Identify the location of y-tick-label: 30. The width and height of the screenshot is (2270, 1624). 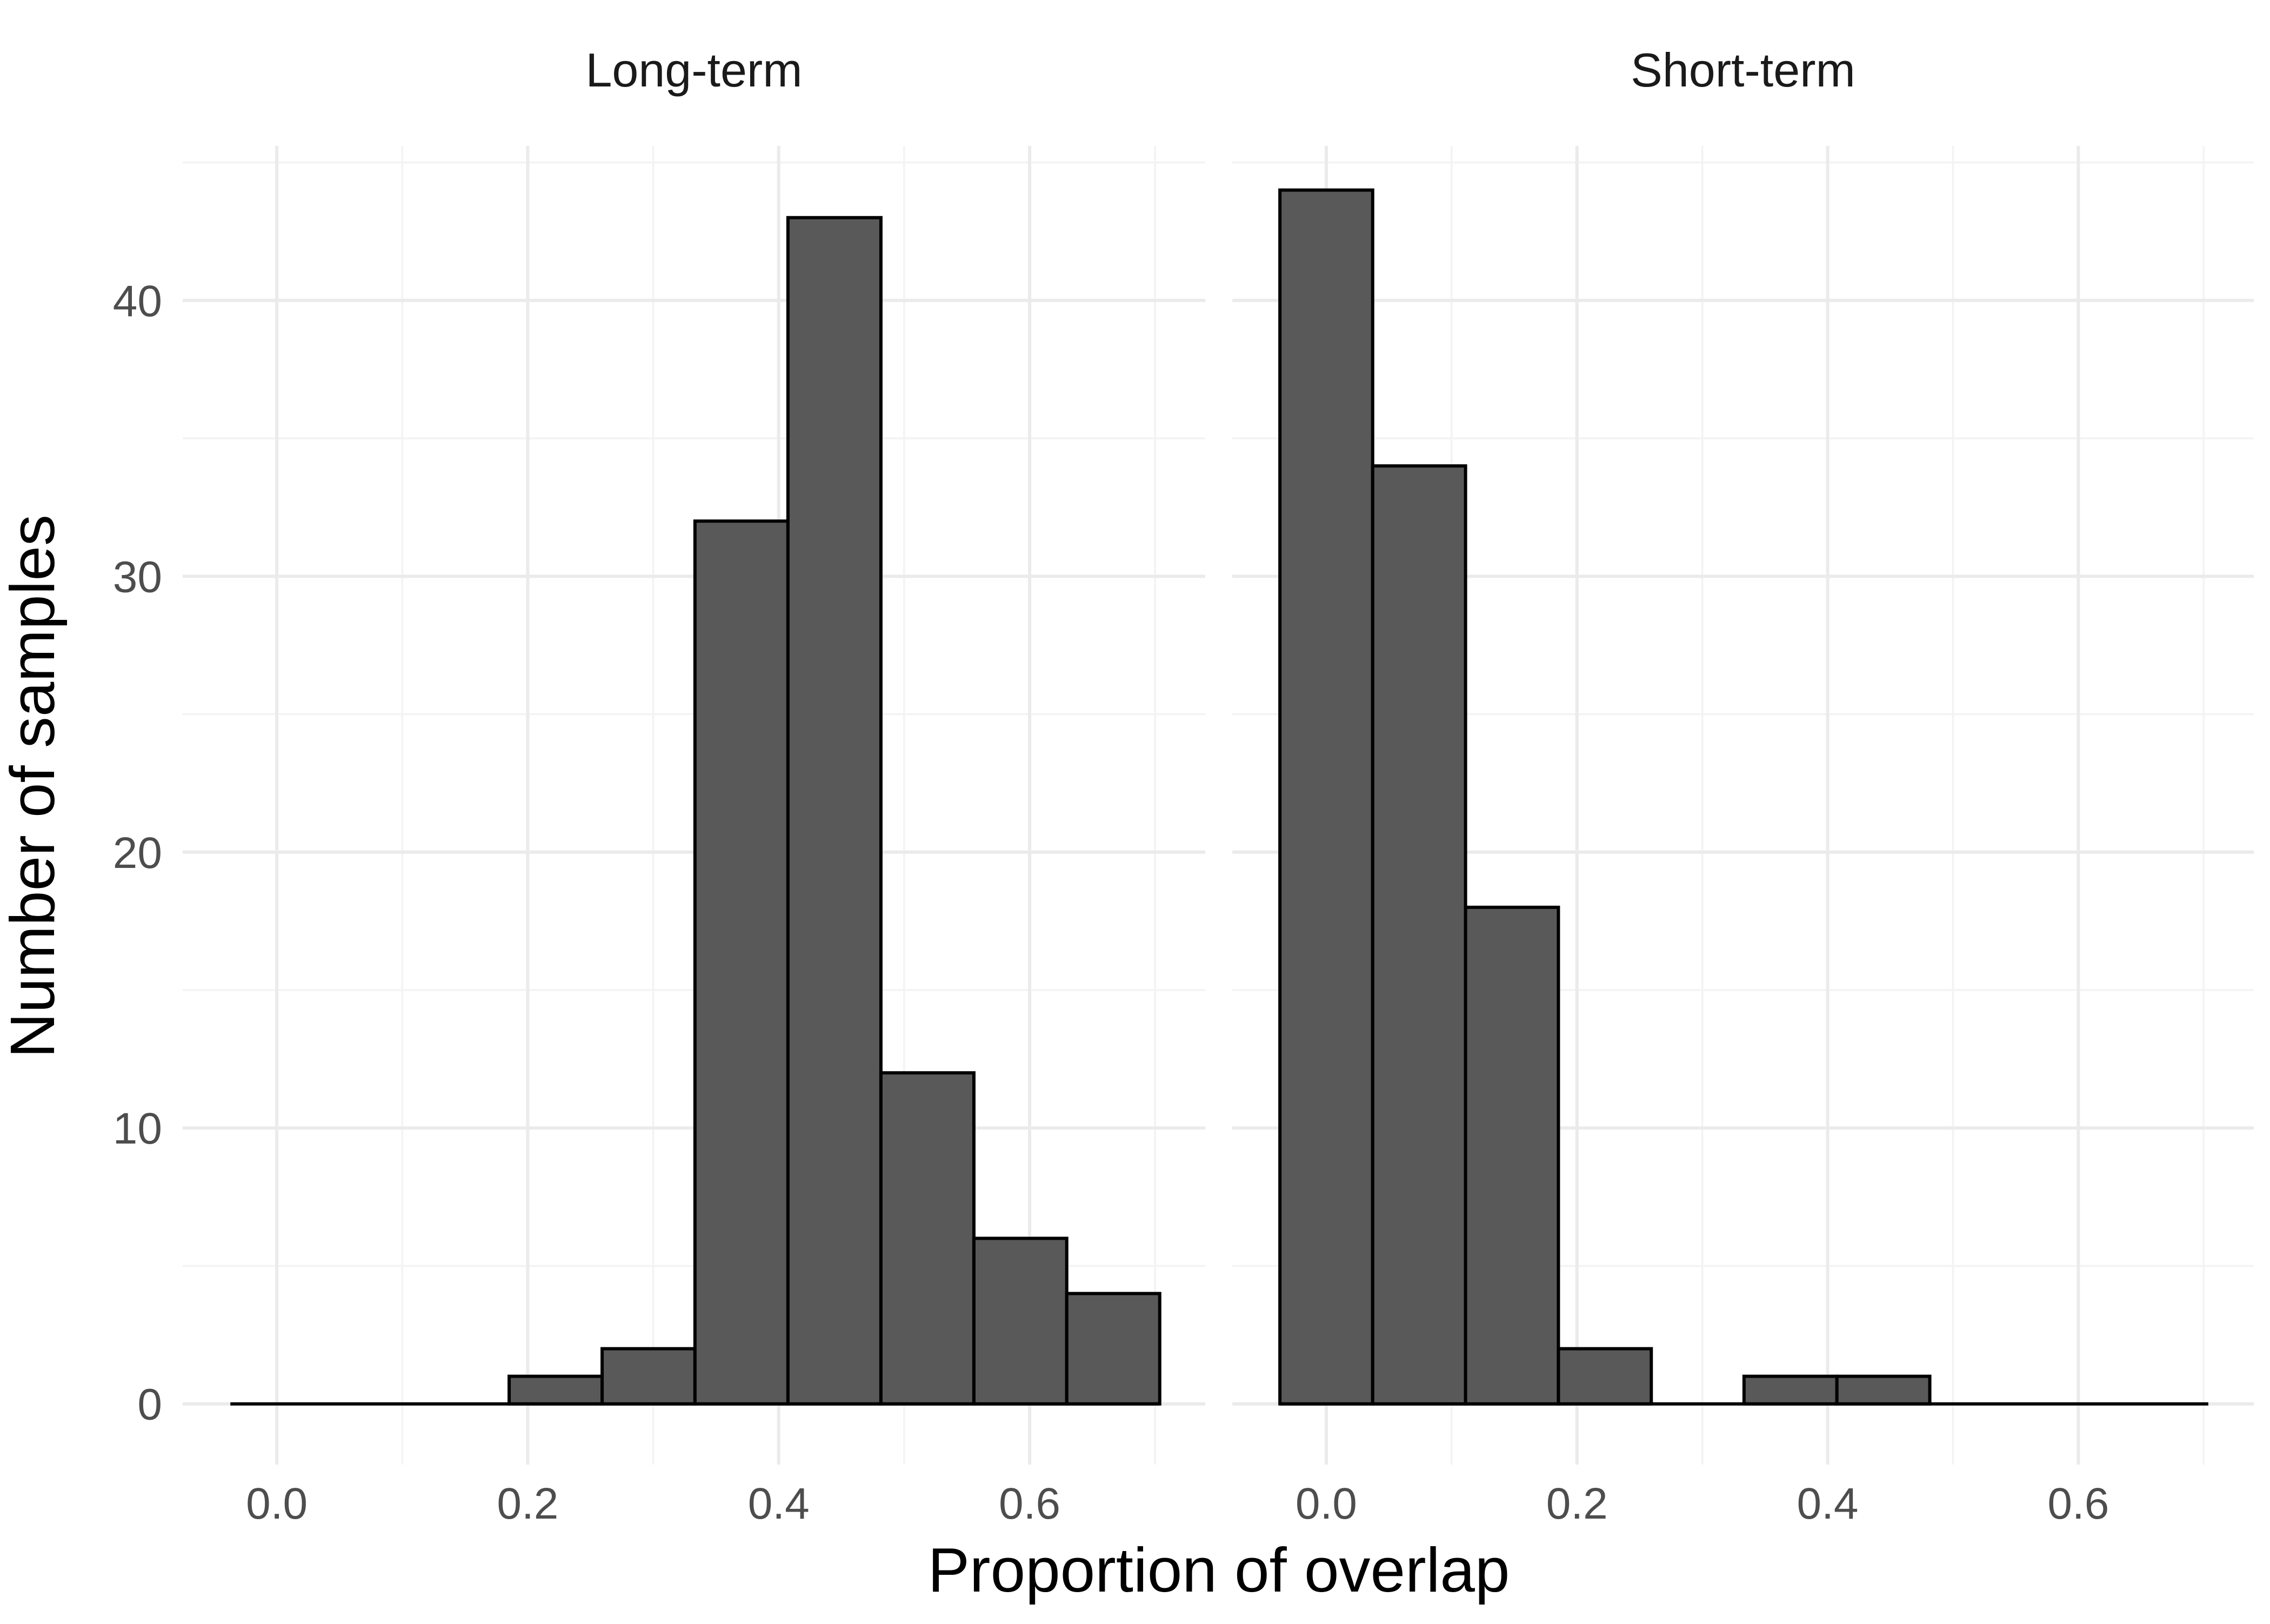
(137, 577).